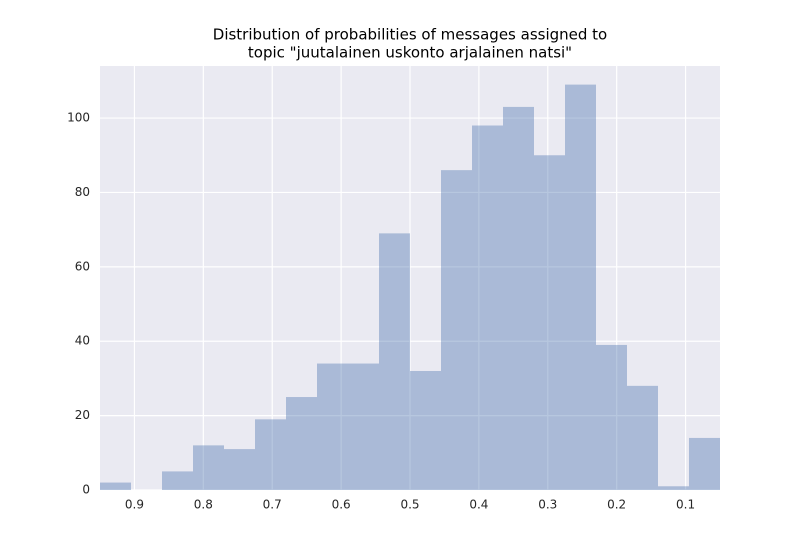 This screenshot has height=554, width=800. Describe the element at coordinates (409, 505) in the screenshot. I see `x-tick-label: 0.5` at that location.